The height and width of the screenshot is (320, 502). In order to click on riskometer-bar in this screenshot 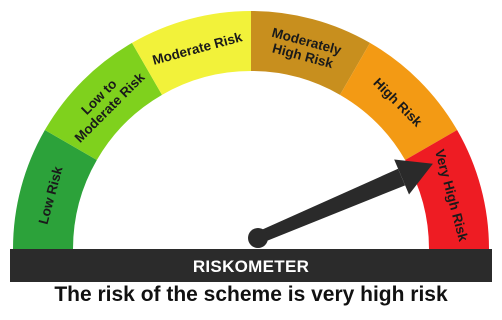, I will do `click(251, 265)`.